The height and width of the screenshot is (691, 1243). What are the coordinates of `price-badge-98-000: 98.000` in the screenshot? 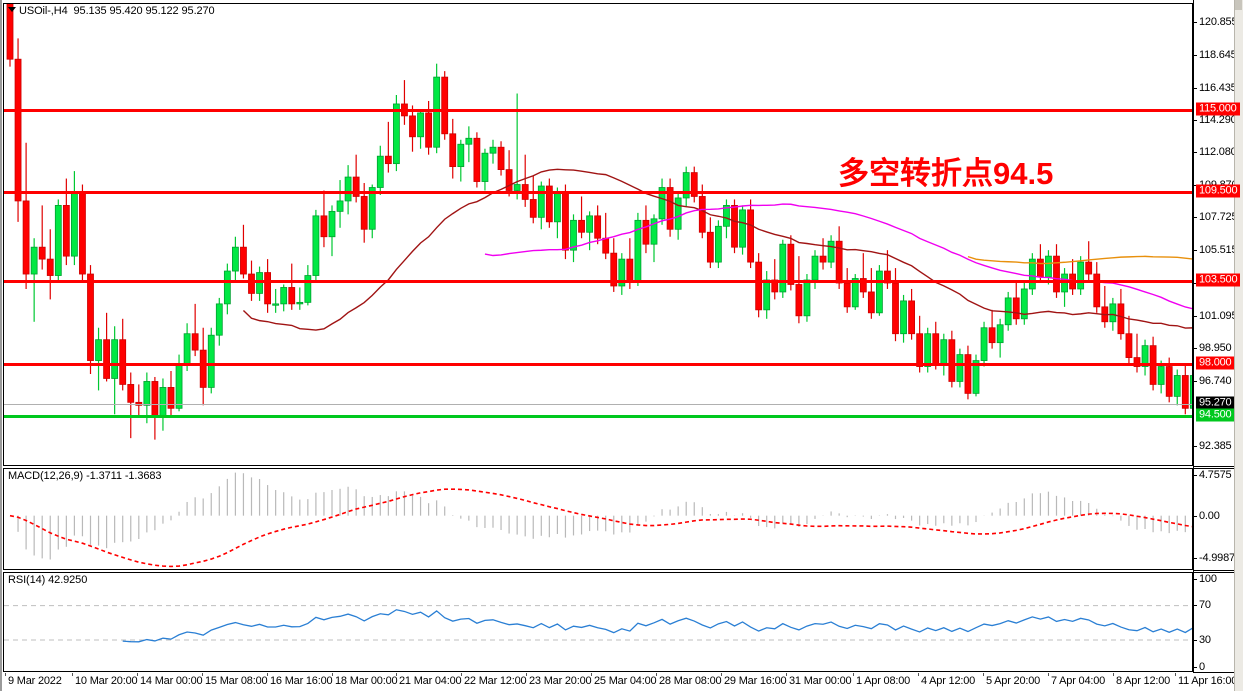 It's located at (1215, 363).